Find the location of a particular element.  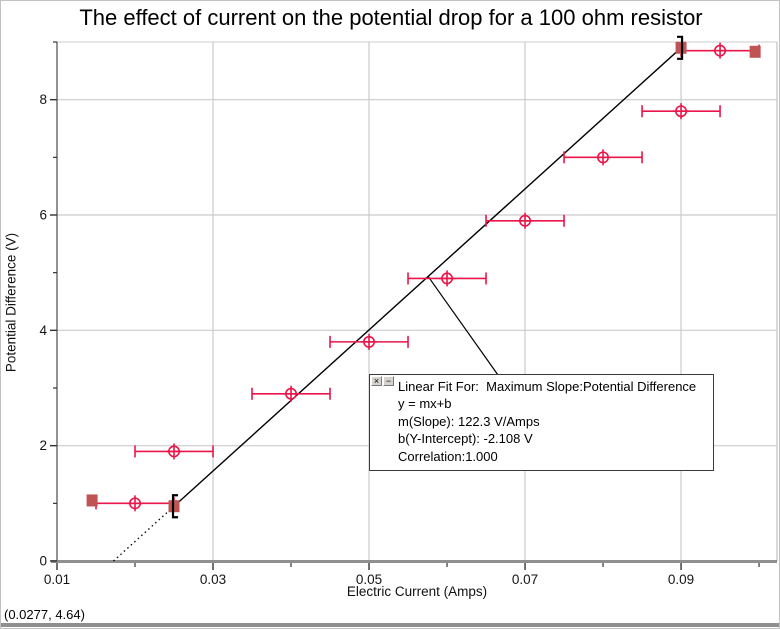

x-axis-label: Electric Current (Amps) is located at coordinates (417, 591).